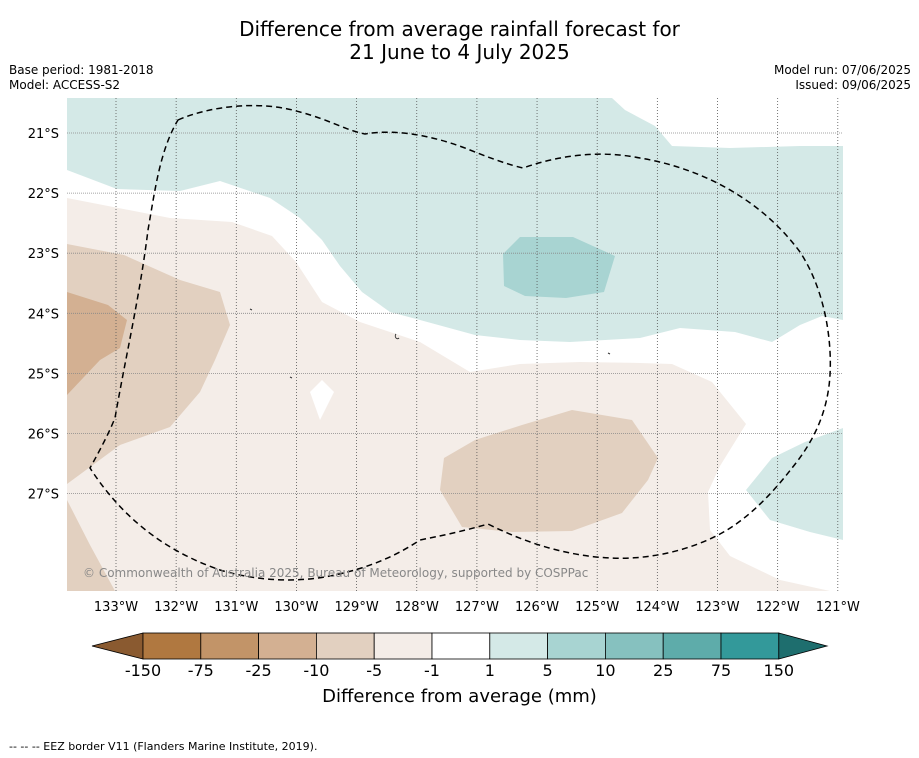 The image size is (919, 758). Describe the element at coordinates (459, 52) in the screenshot. I see `title-line-2: 21 June to 4 July 2025` at that location.